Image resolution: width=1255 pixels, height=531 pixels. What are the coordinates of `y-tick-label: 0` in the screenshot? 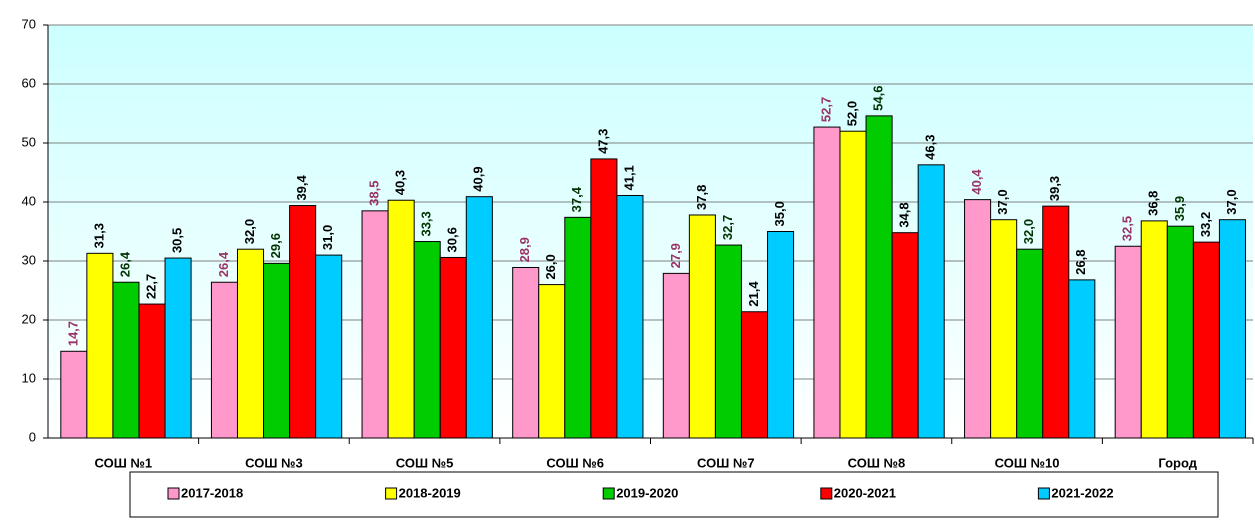 It's located at (32, 436).